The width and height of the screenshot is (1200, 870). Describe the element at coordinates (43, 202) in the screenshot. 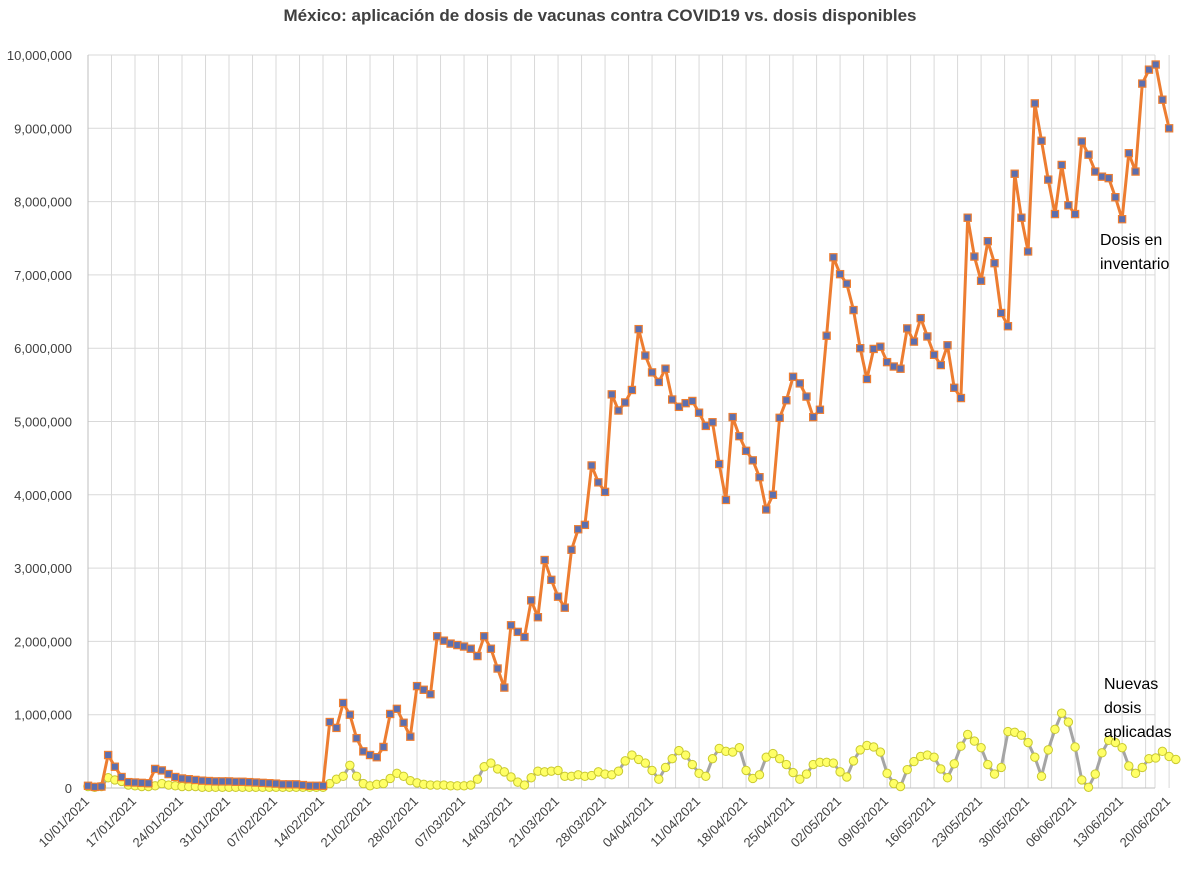

I see `y-tick-label: 8,000,000` at that location.